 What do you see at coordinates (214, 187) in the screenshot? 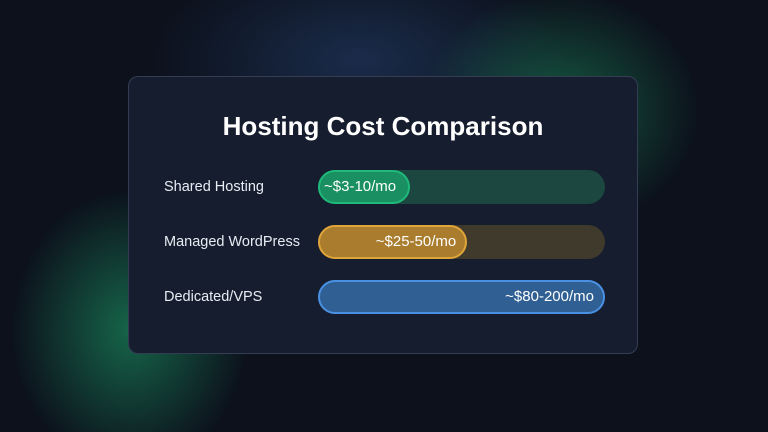
I see `bar-category-label: Shared Hosting` at bounding box center [214, 187].